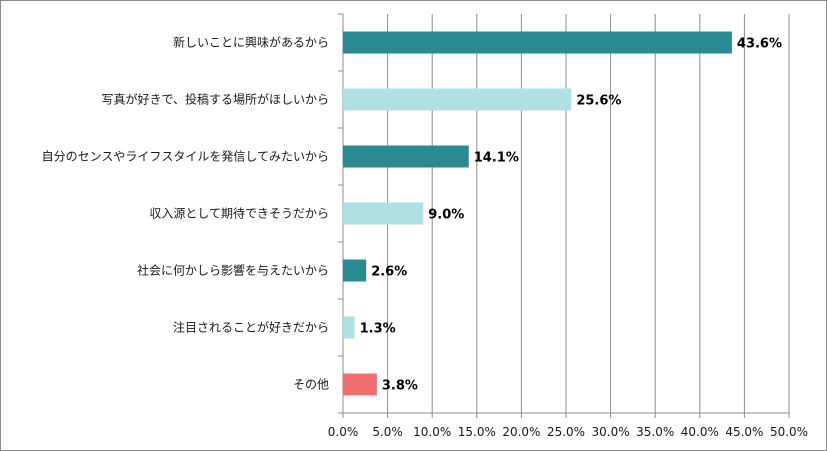  Describe the element at coordinates (233, 270) in the screenshot. I see `category-label: 社会に何かしら影響を与えたいから` at that location.